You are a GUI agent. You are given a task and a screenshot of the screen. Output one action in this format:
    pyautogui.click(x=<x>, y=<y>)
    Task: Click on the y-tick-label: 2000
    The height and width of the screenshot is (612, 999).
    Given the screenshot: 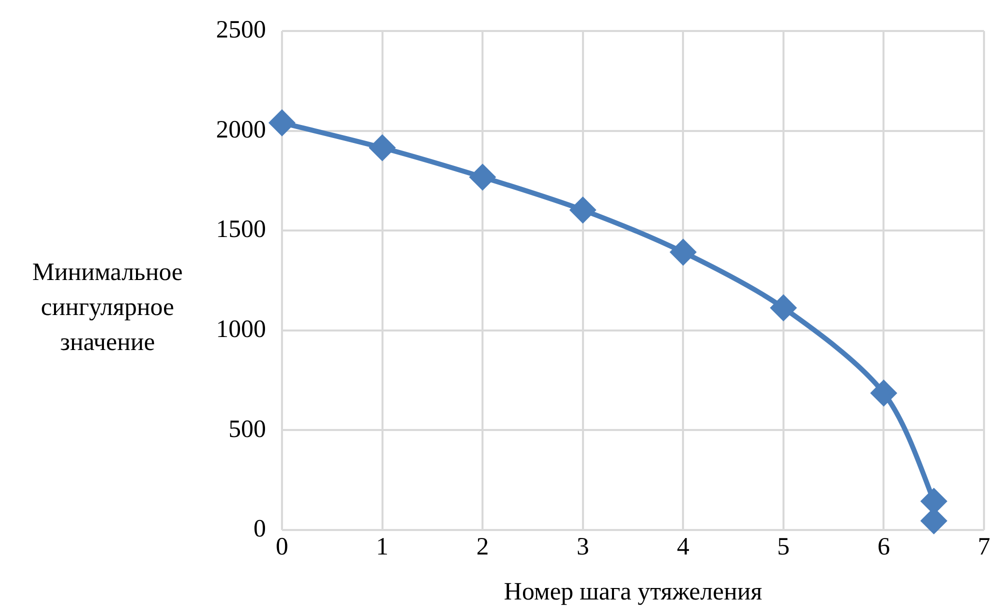 What is the action you would take?
    pyautogui.click(x=241, y=130)
    